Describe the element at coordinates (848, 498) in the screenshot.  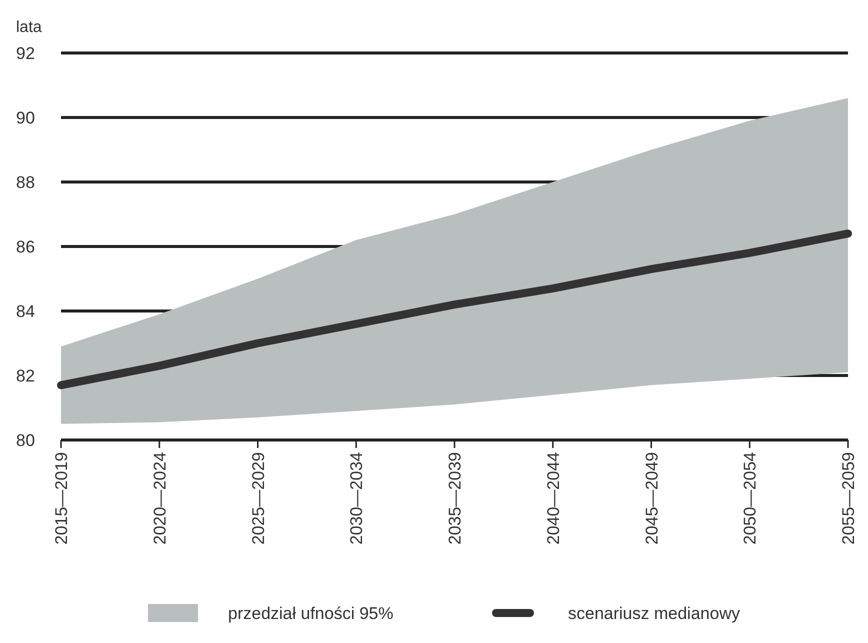
I see `x-tick-label: 2055—2059` at that location.